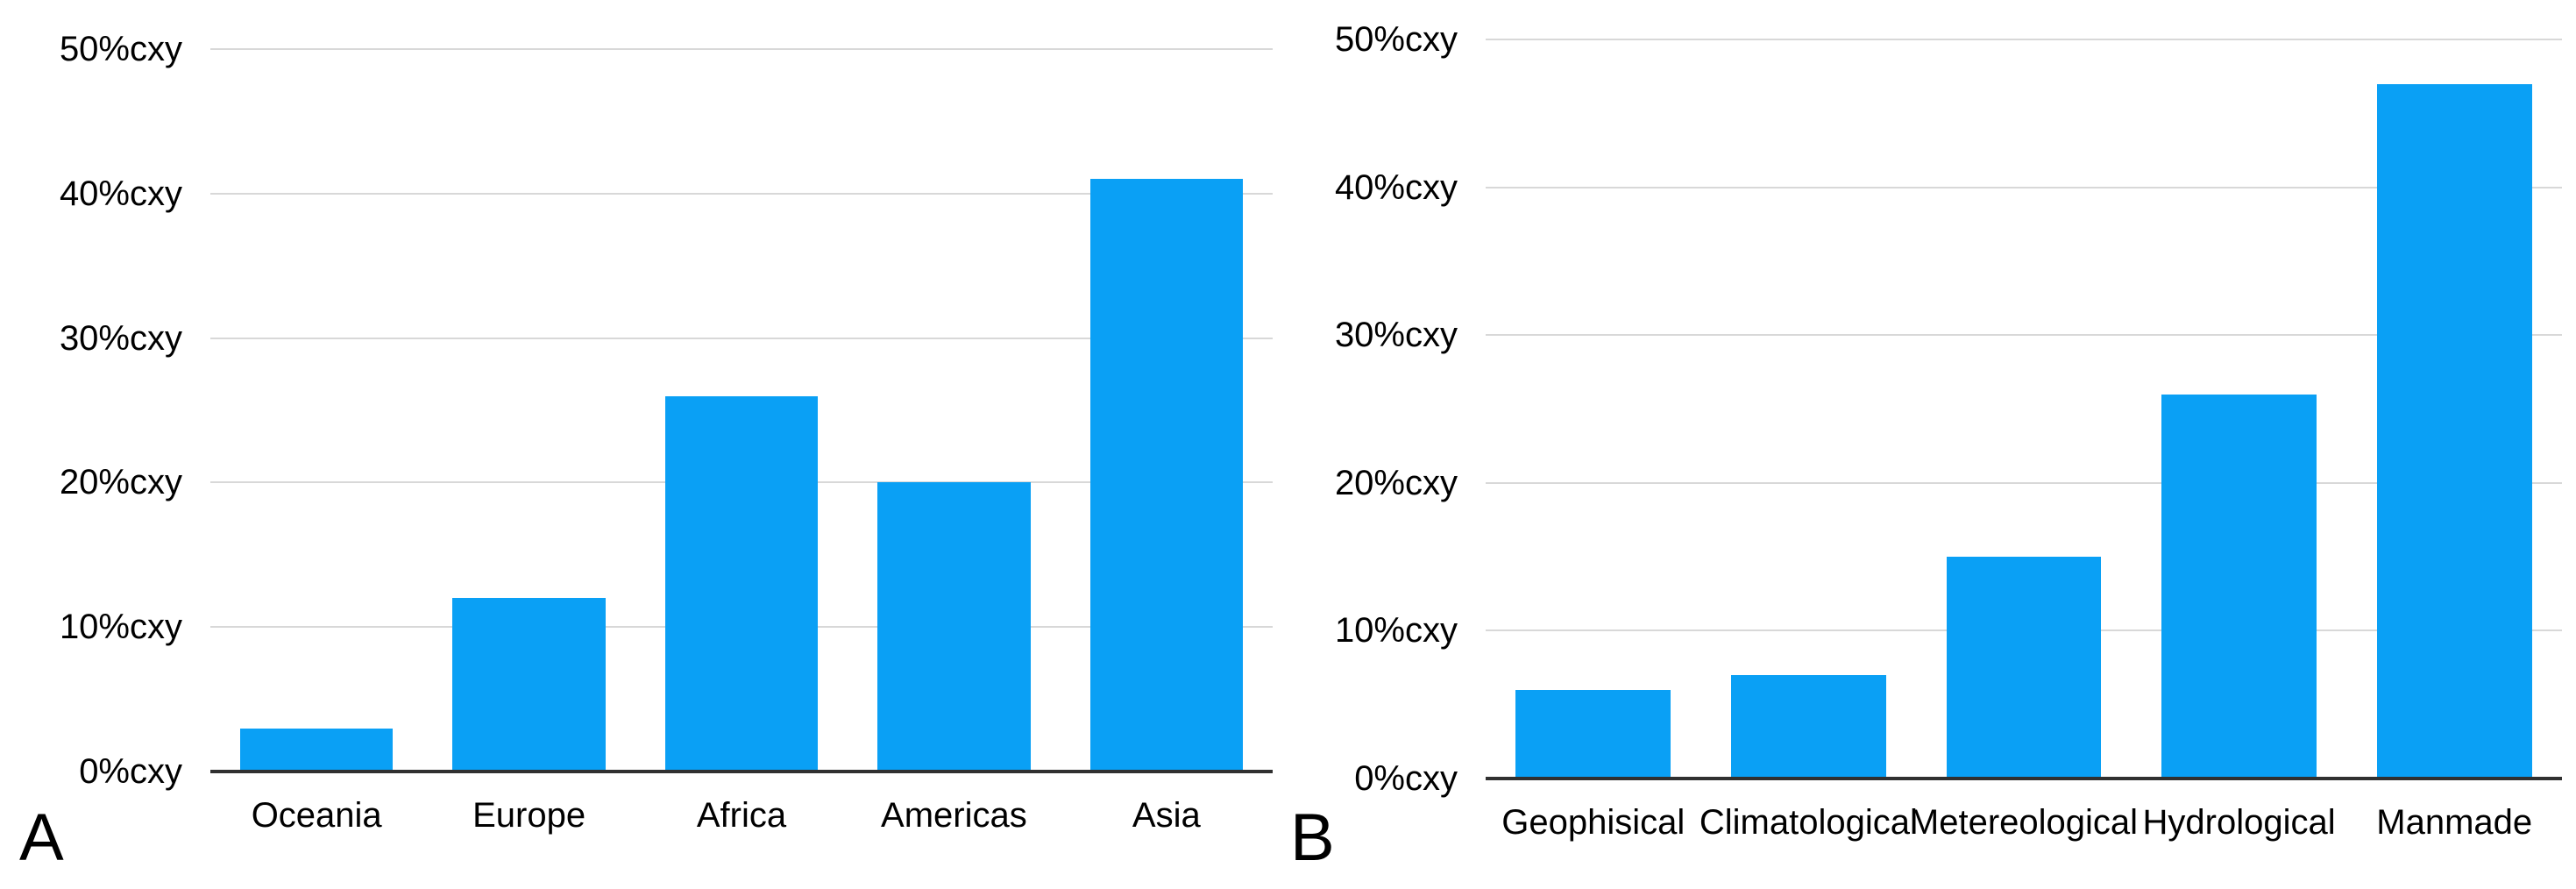 This screenshot has height=889, width=2576. What do you see at coordinates (1166, 476) in the screenshot?
I see `bar-asia` at bounding box center [1166, 476].